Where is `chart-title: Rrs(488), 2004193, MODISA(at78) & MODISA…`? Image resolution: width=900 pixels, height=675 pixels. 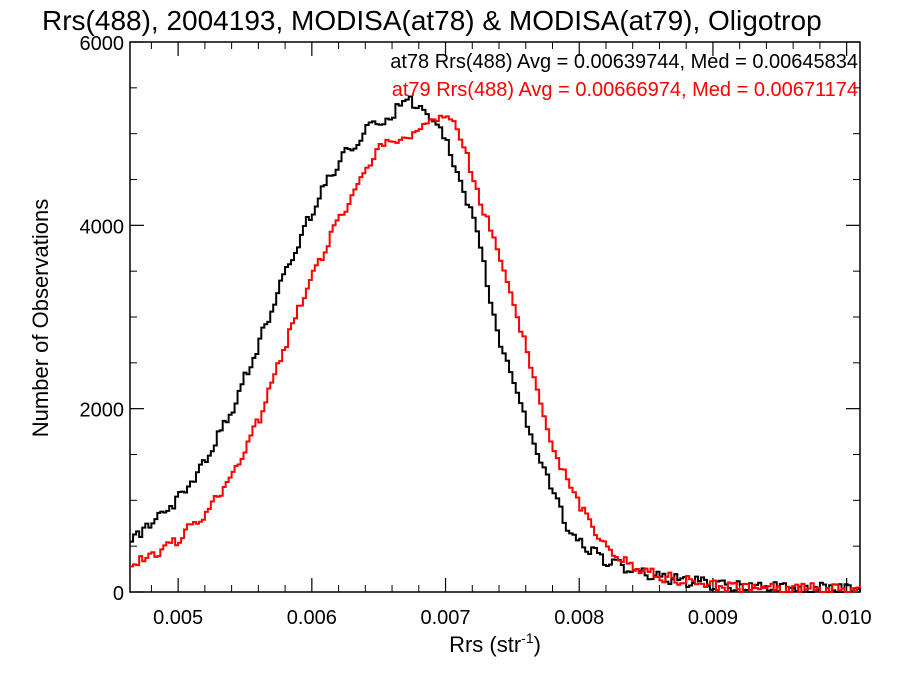 chart-title: Rrs(488), 2004193, MODISA(at78) & MODISA… is located at coordinates (432, 20).